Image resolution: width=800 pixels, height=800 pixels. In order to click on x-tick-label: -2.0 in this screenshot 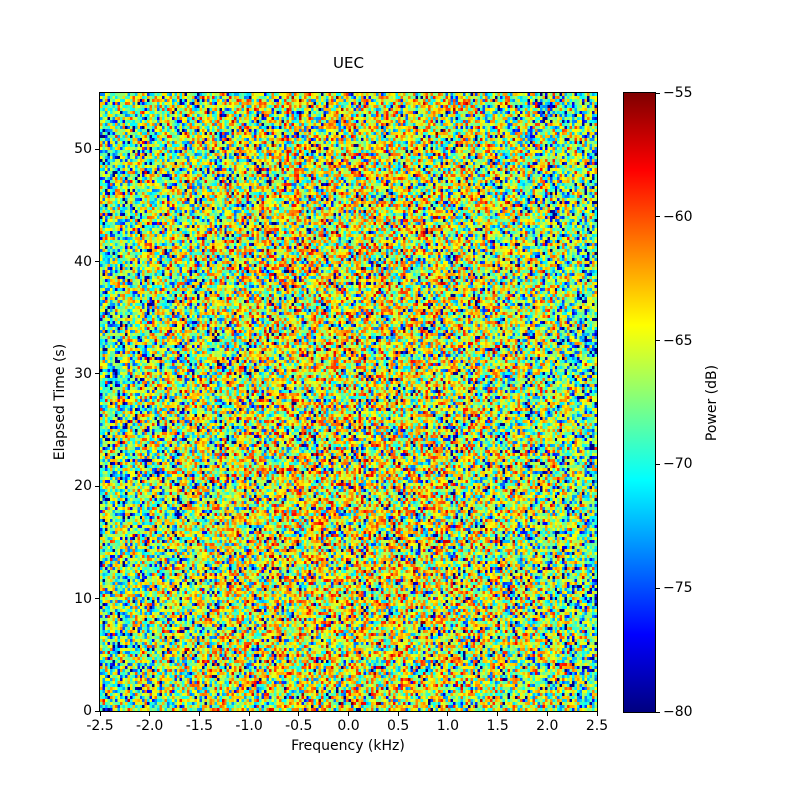, I will do `click(150, 726)`.